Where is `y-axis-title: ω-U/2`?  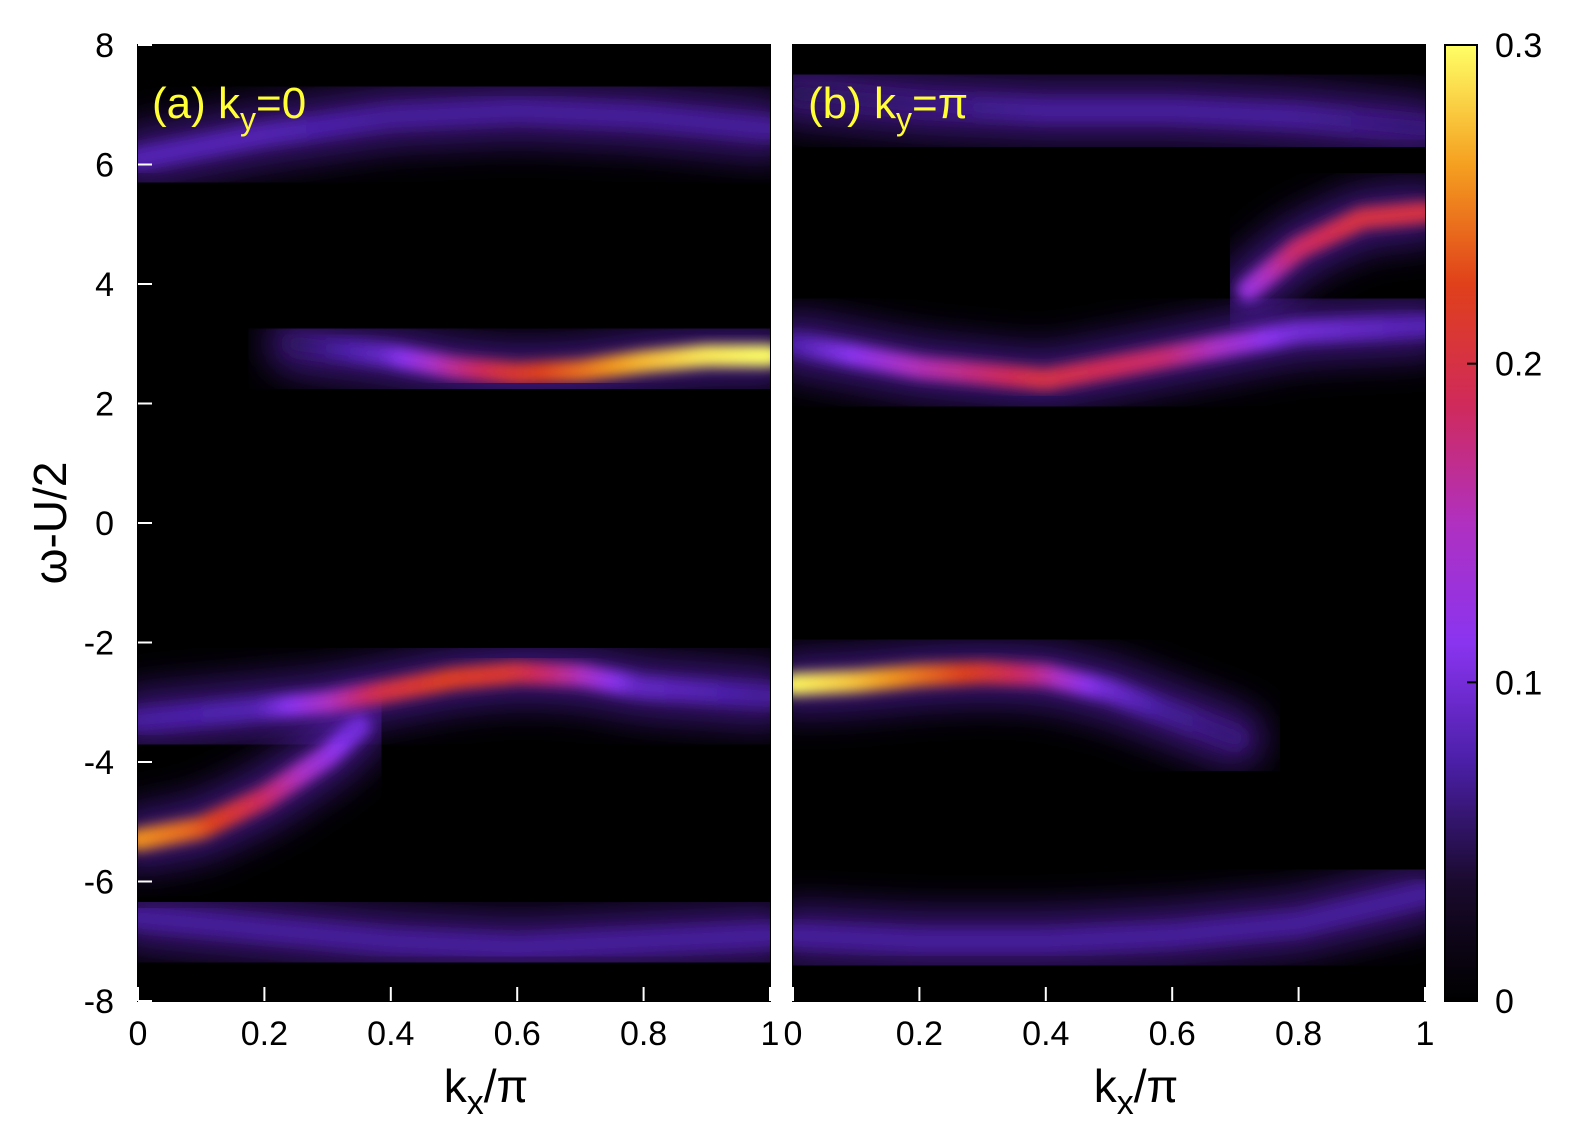
y-axis-title: ω-U/2 is located at coordinates (50, 523).